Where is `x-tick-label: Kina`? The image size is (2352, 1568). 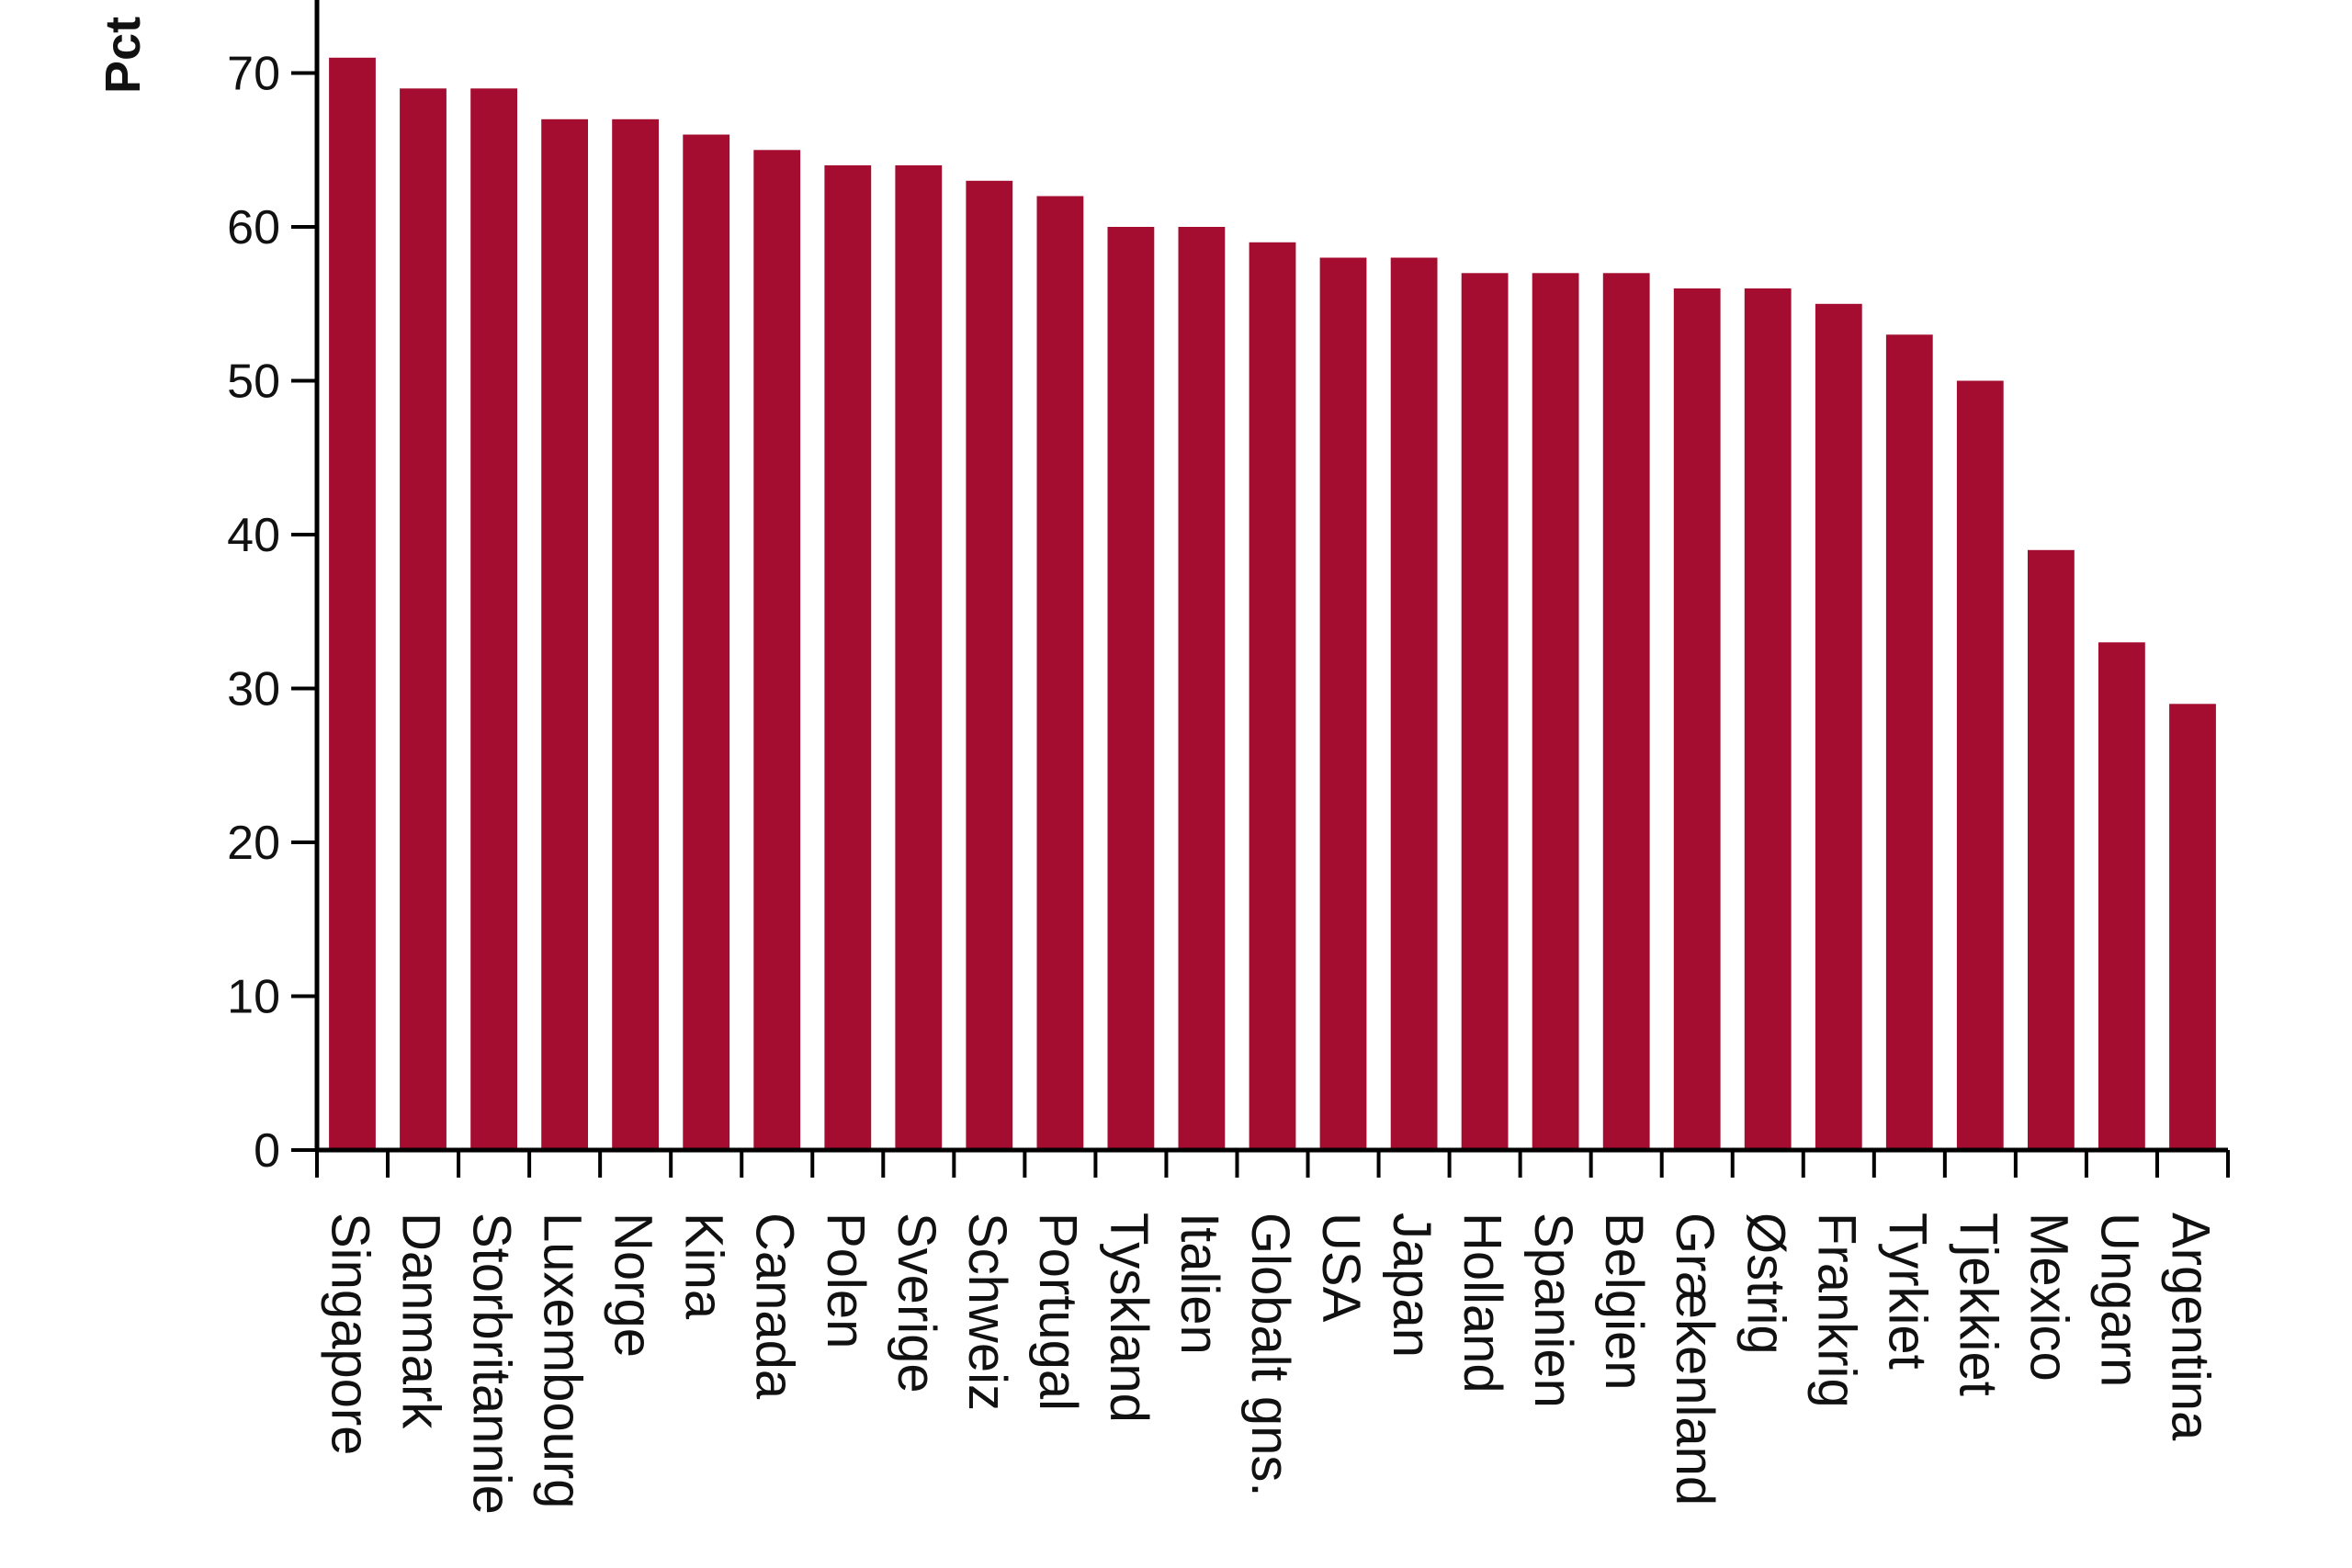 x-tick-label: Kina is located at coordinates (704, 1266).